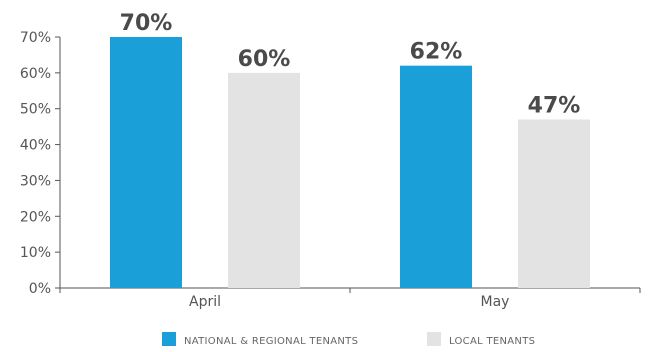 The height and width of the screenshot is (352, 655). I want to click on x-category-label: May, so click(495, 302).